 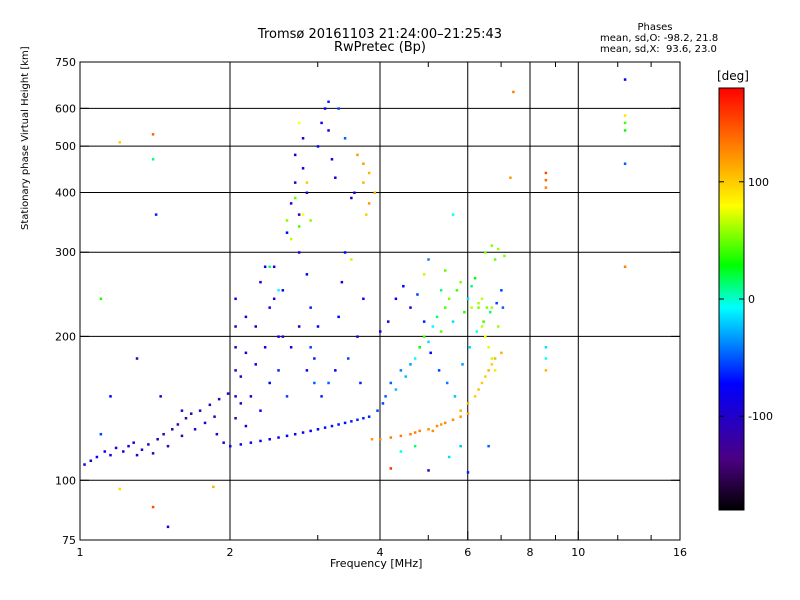 I want to click on y-tick-label: 75, so click(x=69, y=540).